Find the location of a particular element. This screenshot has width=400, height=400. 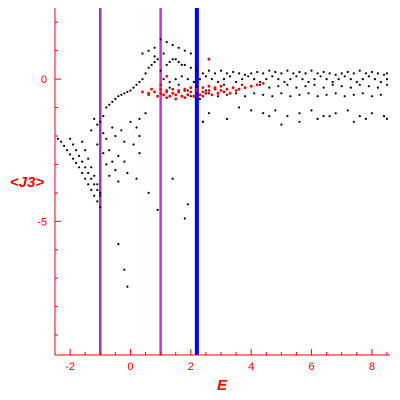

x-tick-label: 6 is located at coordinates (311, 367).